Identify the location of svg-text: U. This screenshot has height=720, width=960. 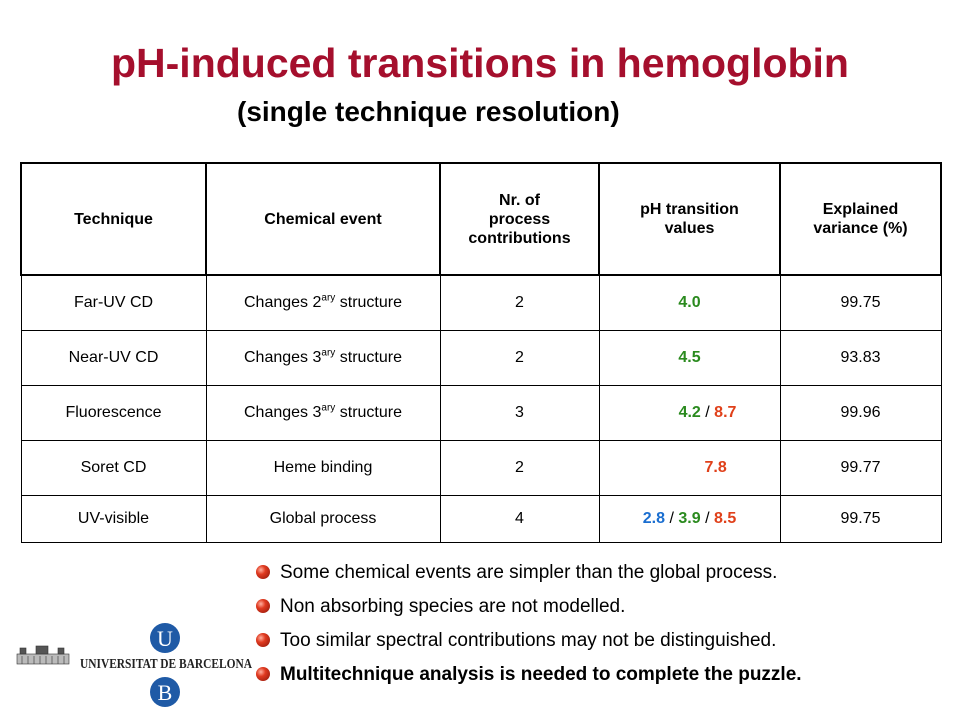
(165, 638).